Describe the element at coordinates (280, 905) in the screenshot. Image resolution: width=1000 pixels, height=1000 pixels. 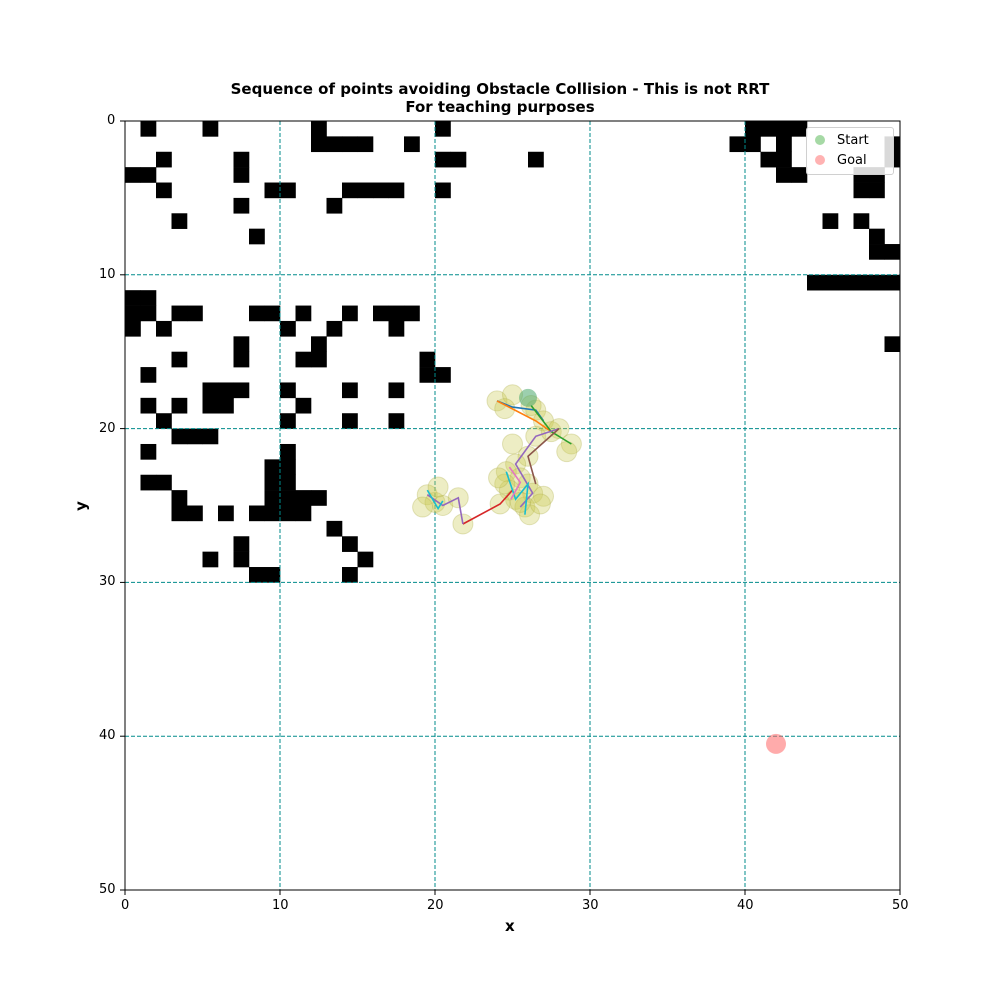
I see `x-tick-label: 10` at that location.